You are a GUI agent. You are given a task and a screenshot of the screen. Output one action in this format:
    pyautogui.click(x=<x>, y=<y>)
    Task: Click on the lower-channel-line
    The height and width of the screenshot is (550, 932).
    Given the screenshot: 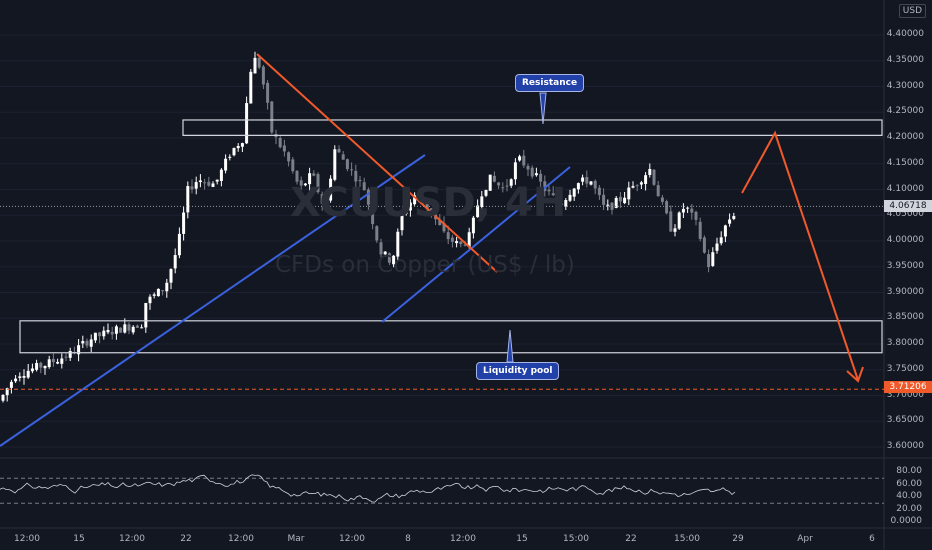 What is the action you would take?
    pyautogui.click(x=476, y=244)
    